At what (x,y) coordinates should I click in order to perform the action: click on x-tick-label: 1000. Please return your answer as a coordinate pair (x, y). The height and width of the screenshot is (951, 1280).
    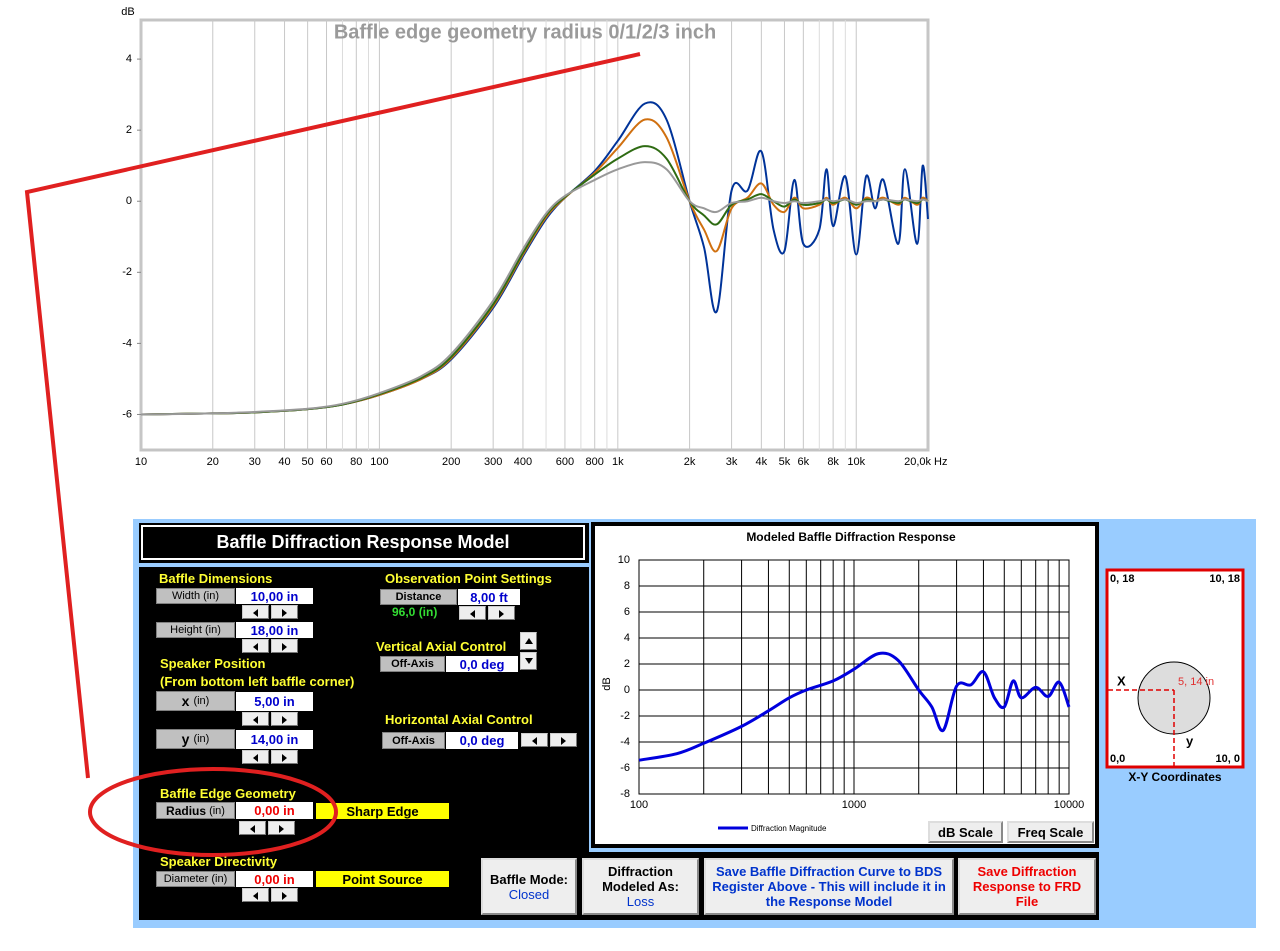
    Looking at the image, I should click on (854, 805).